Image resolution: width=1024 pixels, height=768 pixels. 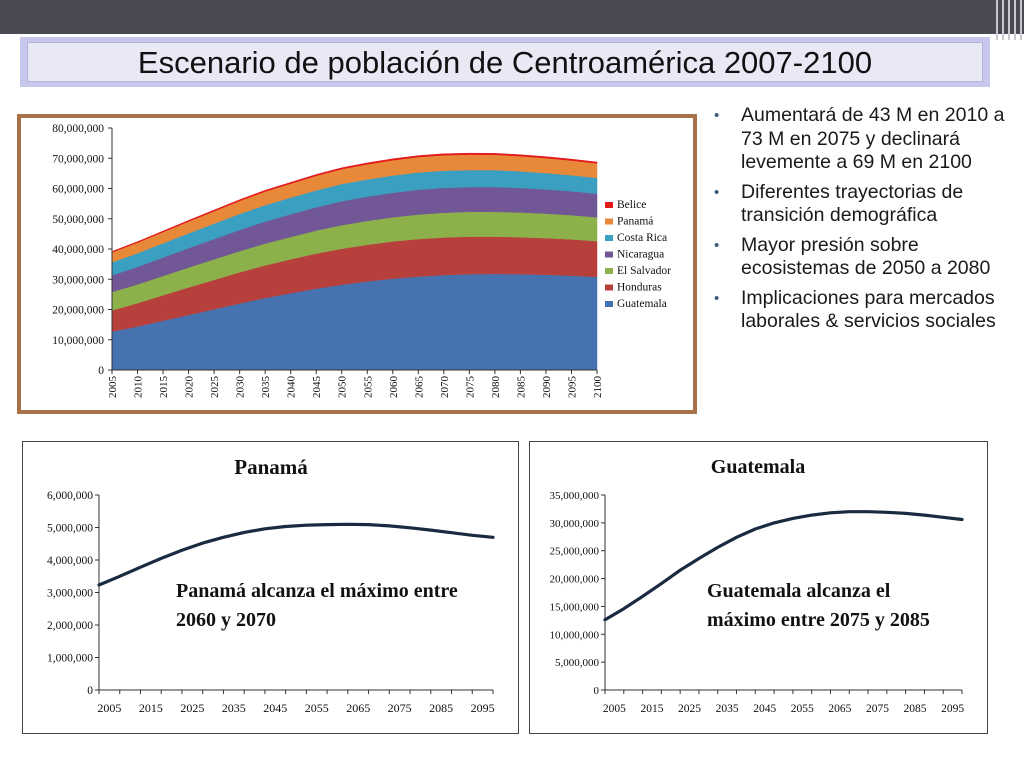 I want to click on y-tick-label: 1,000,000, so click(x=70, y=659).